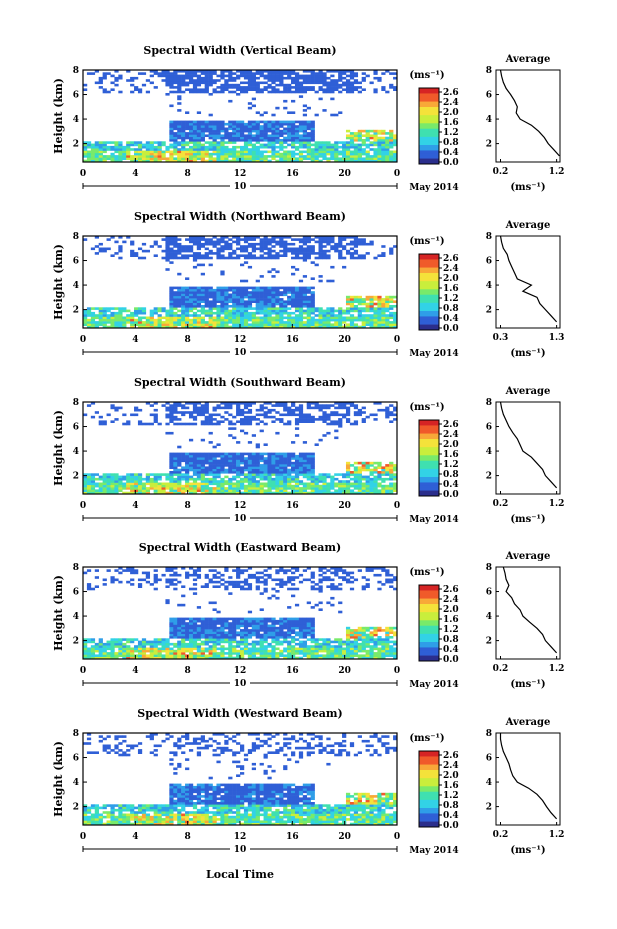  I want to click on x-tick-label: 4, so click(135, 506).